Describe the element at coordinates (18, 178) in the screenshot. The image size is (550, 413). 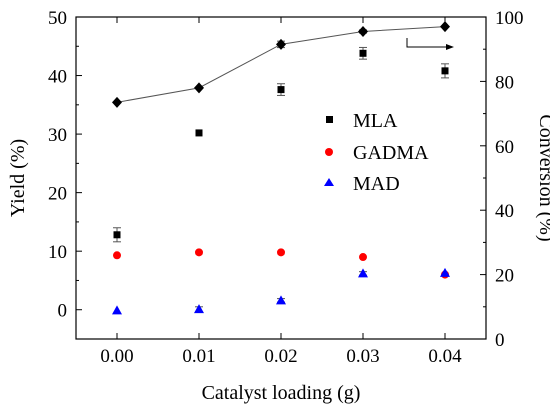
I see `y-axis-title-left: Yield (%)` at that location.